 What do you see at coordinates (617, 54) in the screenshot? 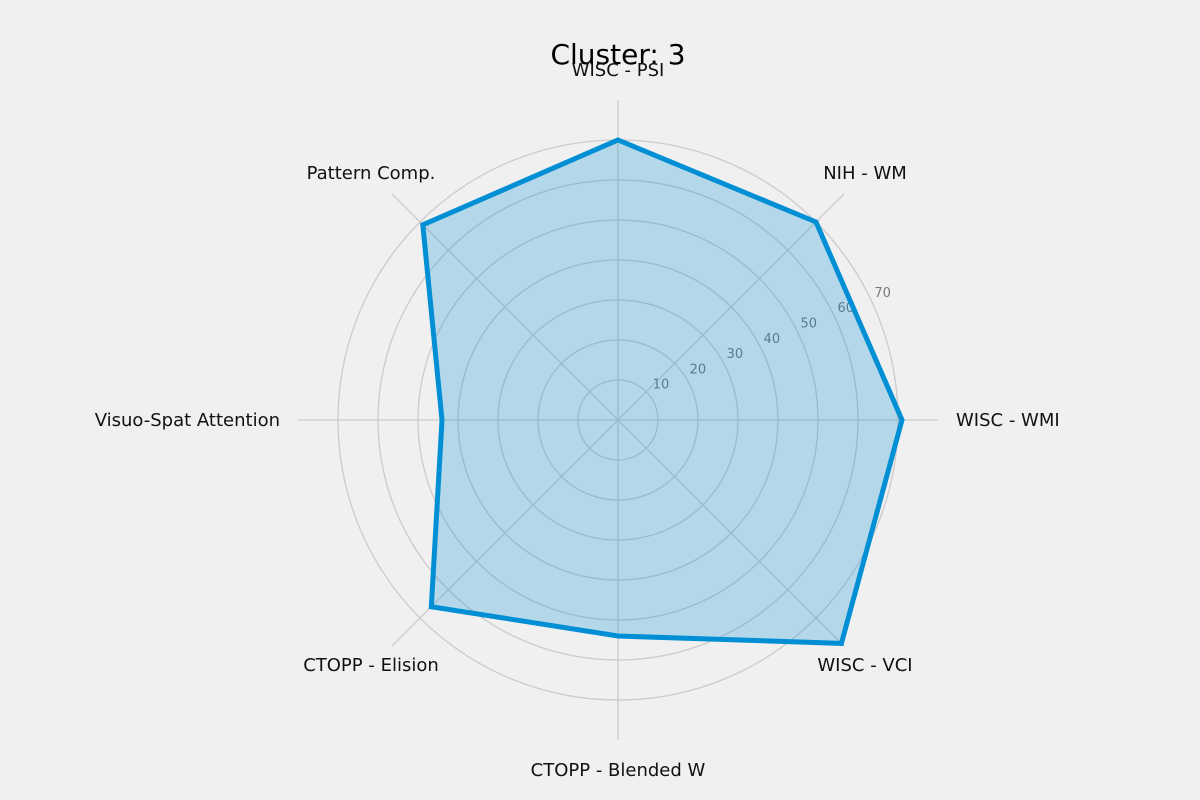
I see `chart-title: Cluster: 3` at bounding box center [617, 54].